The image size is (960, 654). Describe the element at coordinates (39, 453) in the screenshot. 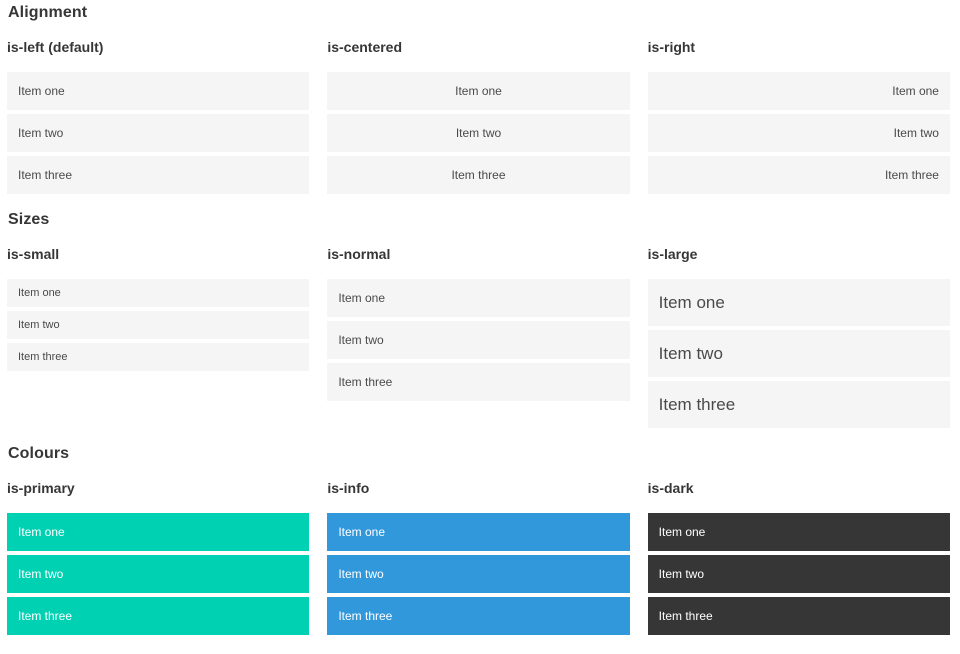

I see `section-title: Colours` at that location.